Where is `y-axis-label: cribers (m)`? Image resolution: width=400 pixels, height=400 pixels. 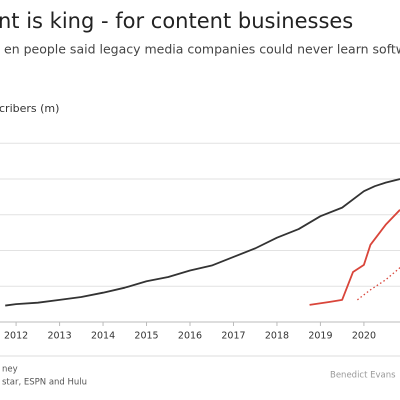
y-axis-label: cribers (m) is located at coordinates (29, 108).